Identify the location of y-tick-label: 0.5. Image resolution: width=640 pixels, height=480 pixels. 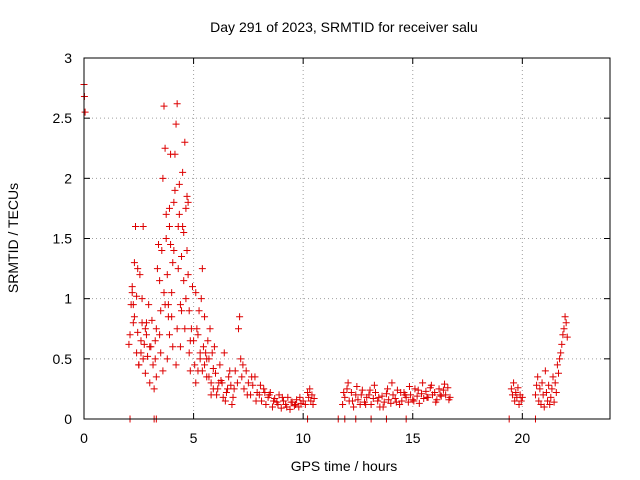
(63, 359).